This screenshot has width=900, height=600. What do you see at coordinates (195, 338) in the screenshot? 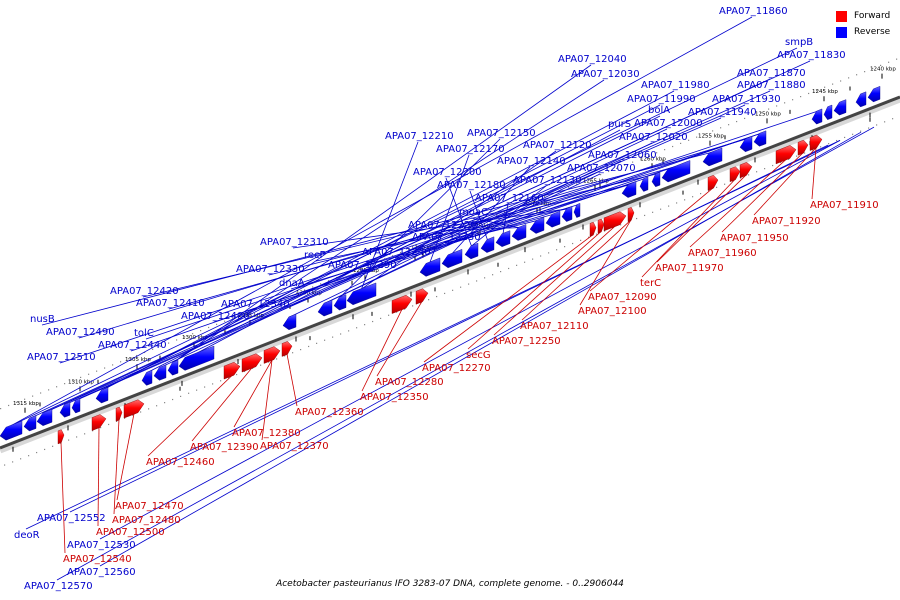
I see `tick-label: 1300 kbp` at bounding box center [195, 338].